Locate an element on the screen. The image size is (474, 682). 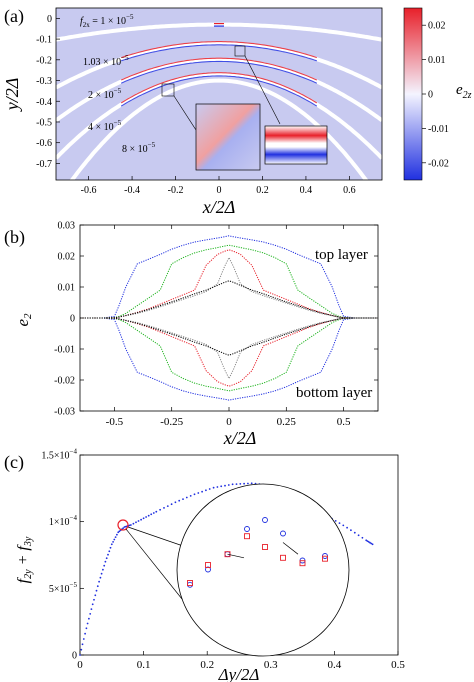
colorbar-title: e2z is located at coordinates (464, 91).